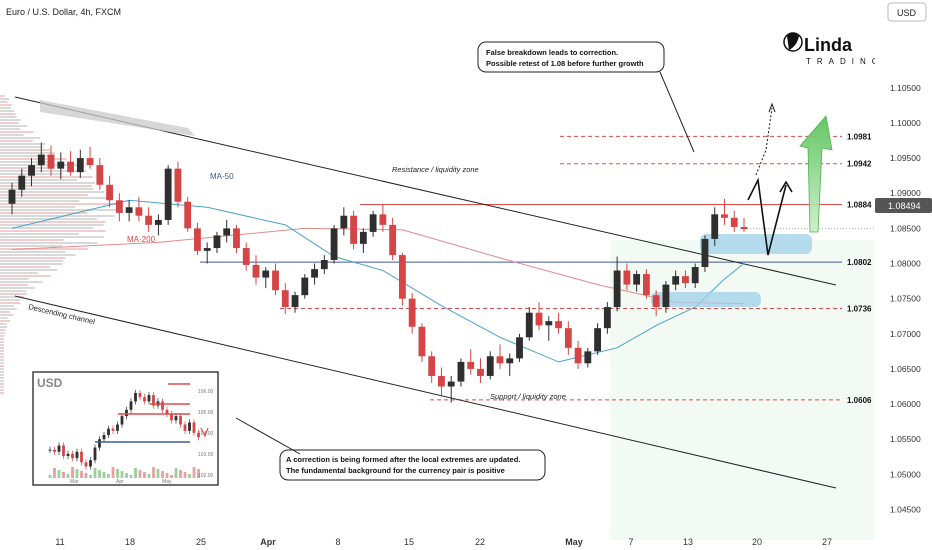 The image size is (932, 550). I want to click on time-tick: 20, so click(757, 542).